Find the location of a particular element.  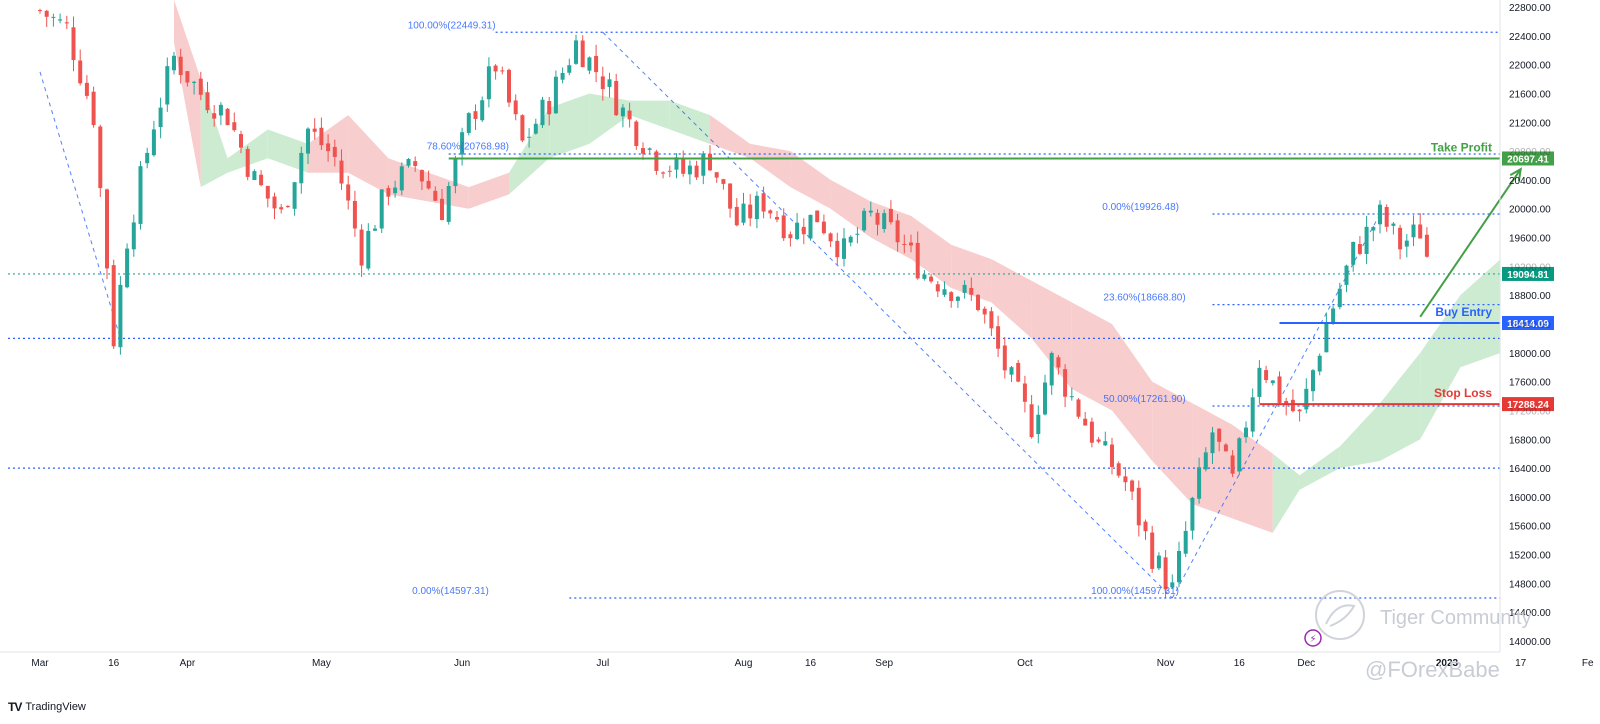

fib-level-label: 50.00%(17261.90) is located at coordinates (1144, 399).